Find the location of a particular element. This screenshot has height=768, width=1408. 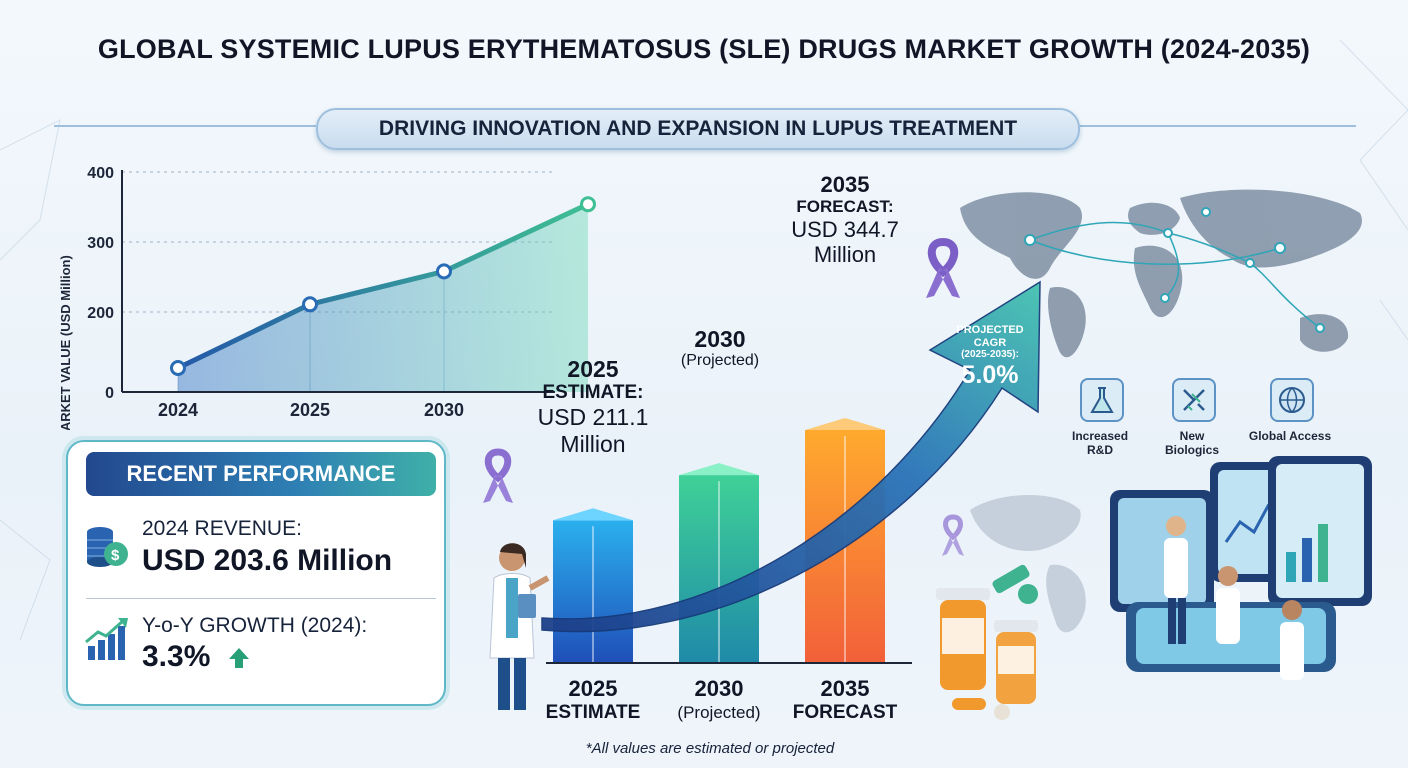

feature-global-access: Global Access is located at coordinates (1292, 411).